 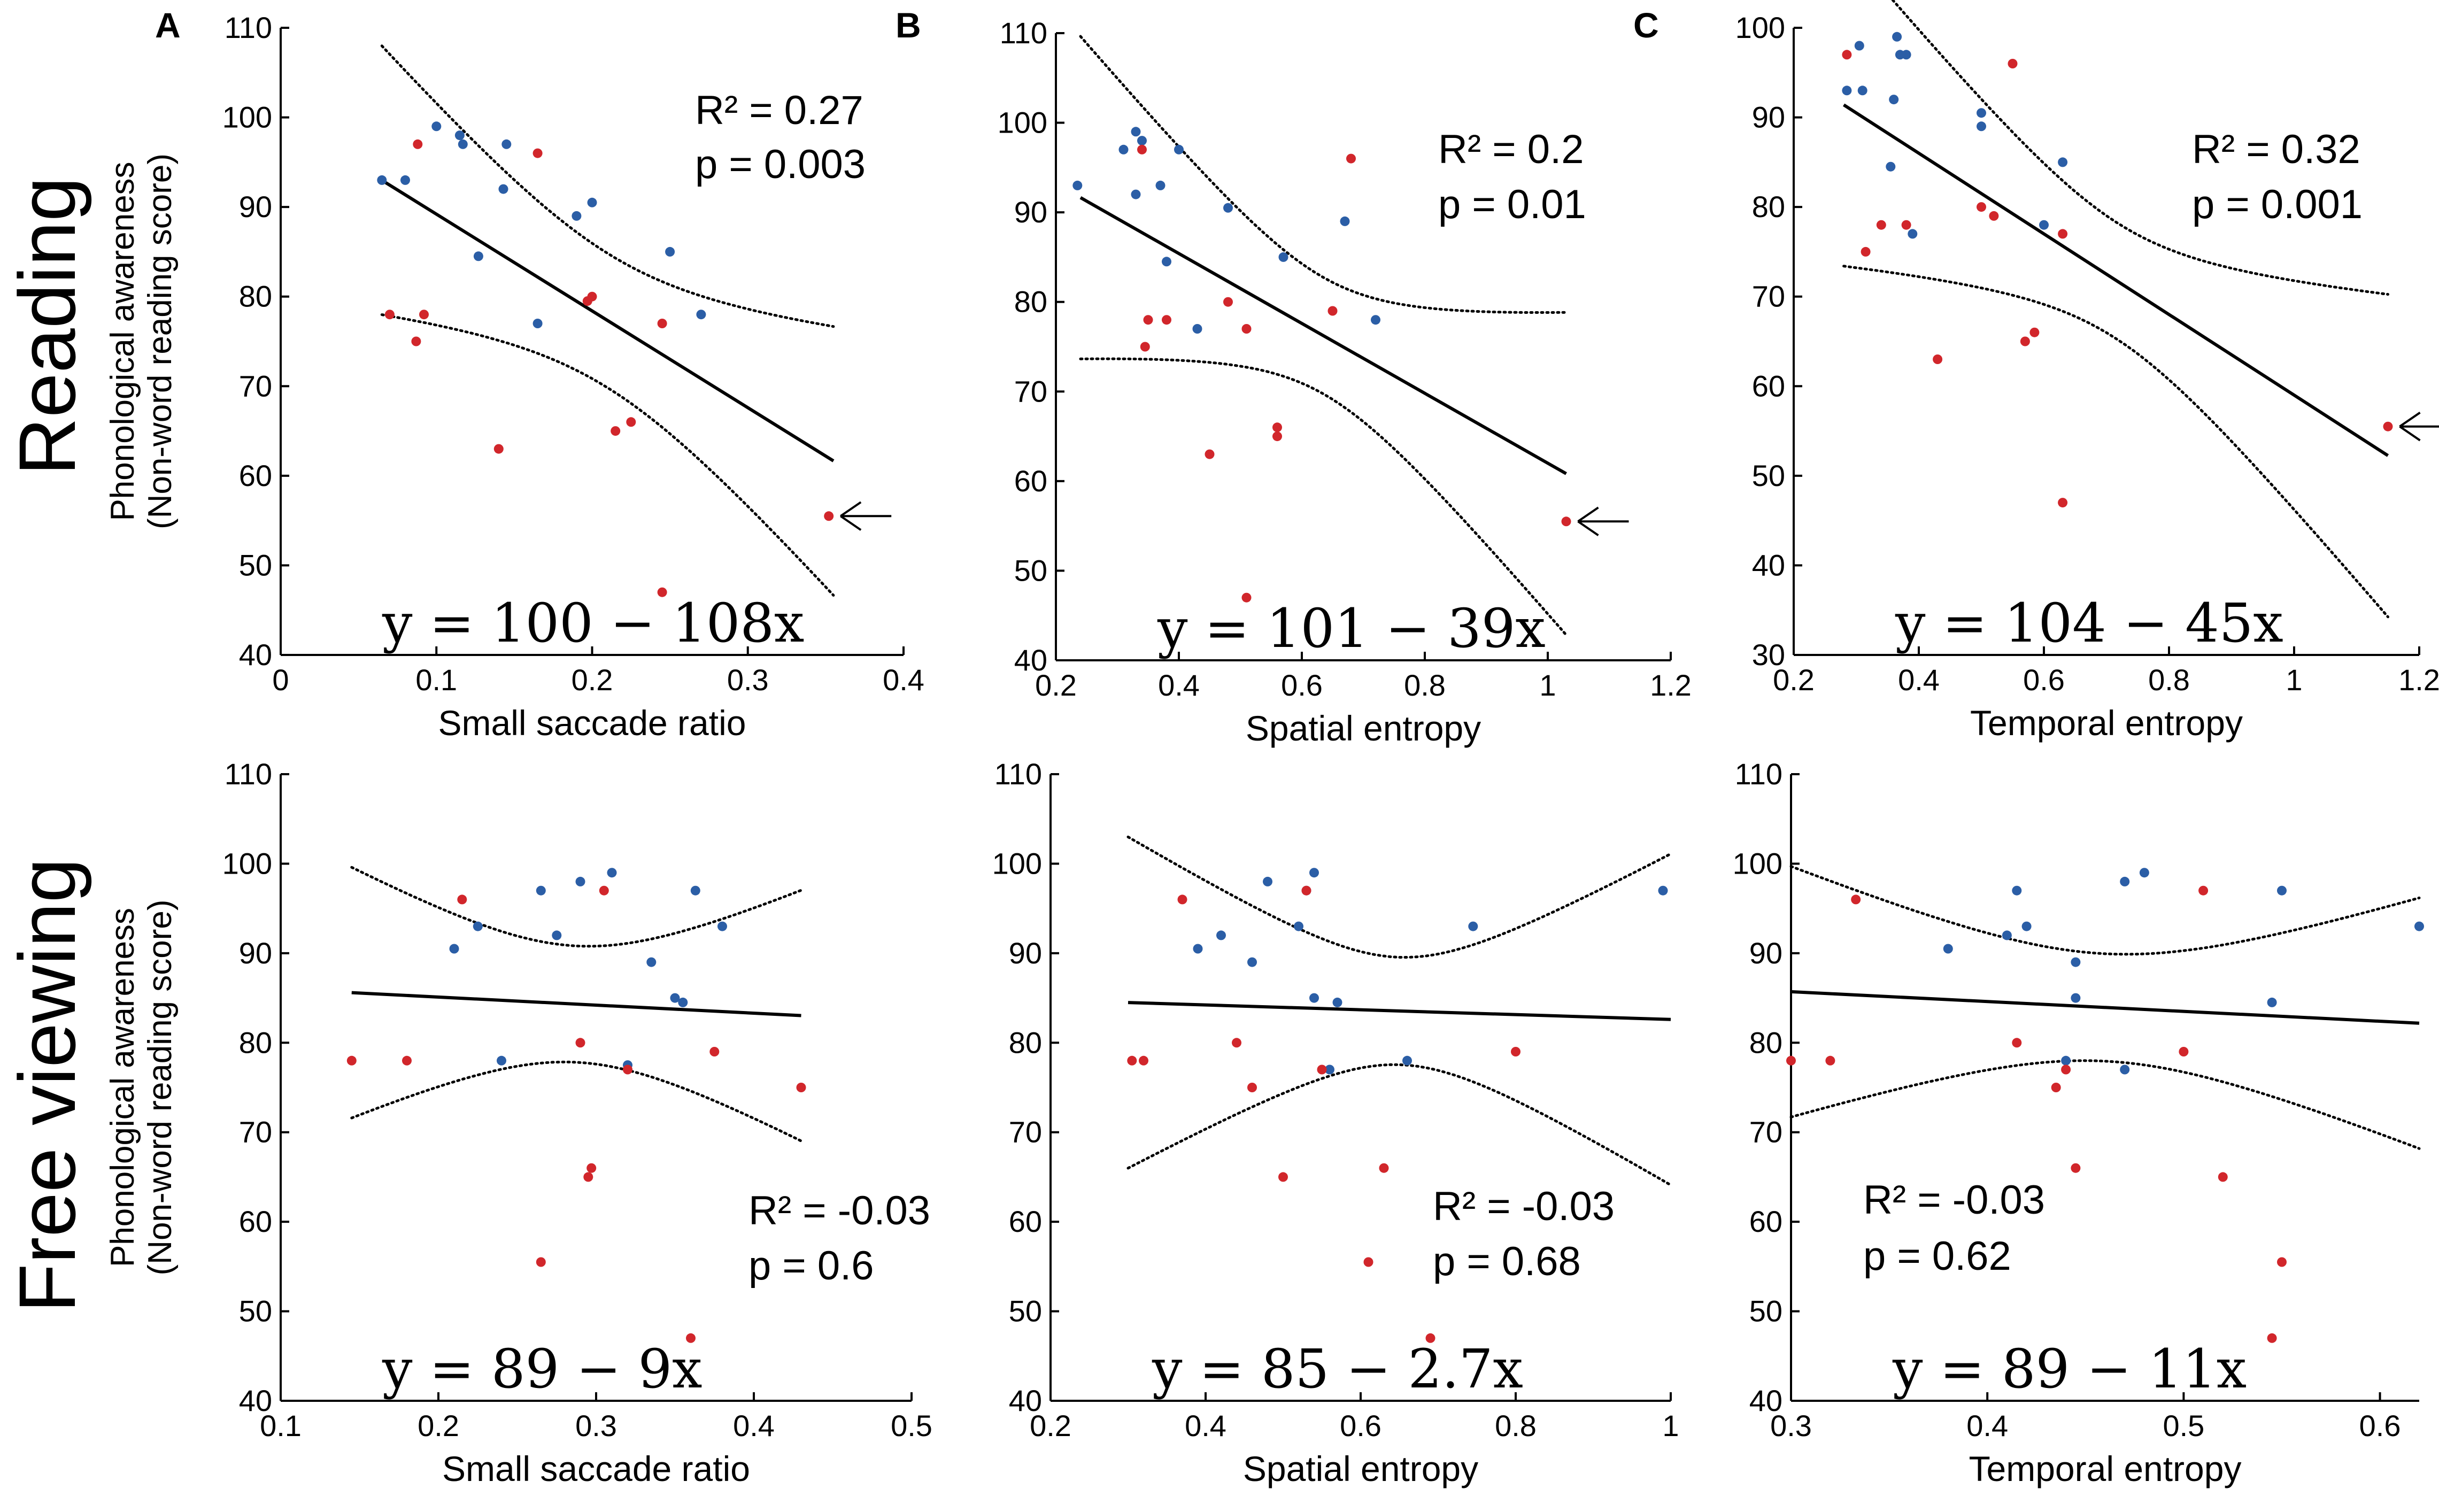 I want to click on x-tick-label: 0.1, so click(x=281, y=1426).